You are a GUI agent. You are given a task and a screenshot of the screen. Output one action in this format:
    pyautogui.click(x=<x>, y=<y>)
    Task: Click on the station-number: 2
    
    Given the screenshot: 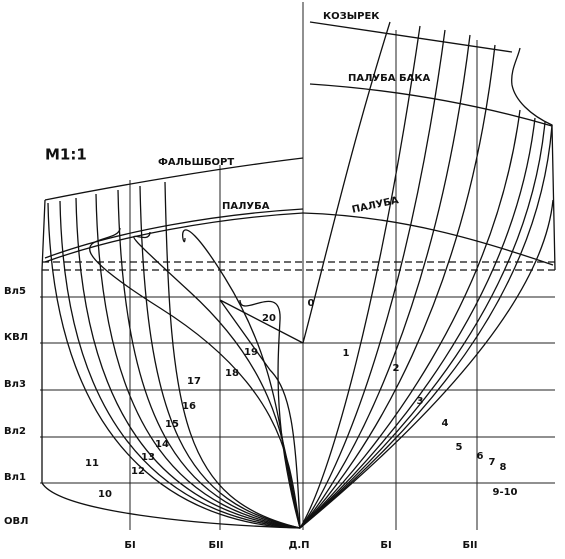 What is the action you would take?
    pyautogui.click(x=396, y=368)
    